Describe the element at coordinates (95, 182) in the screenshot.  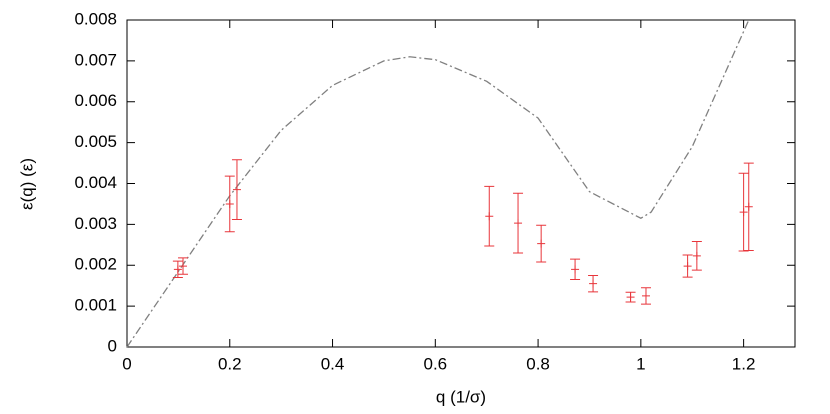
I see `y-tick-label: 0.004` at that location.